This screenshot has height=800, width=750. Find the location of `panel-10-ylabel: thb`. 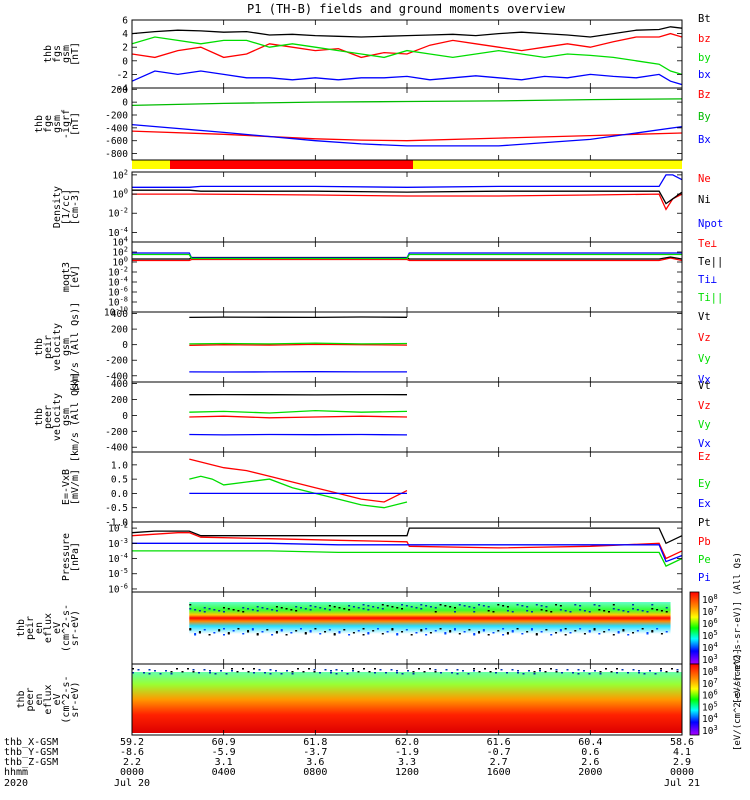

panel-10-ylabel: thb is located at coordinates (21, 699).